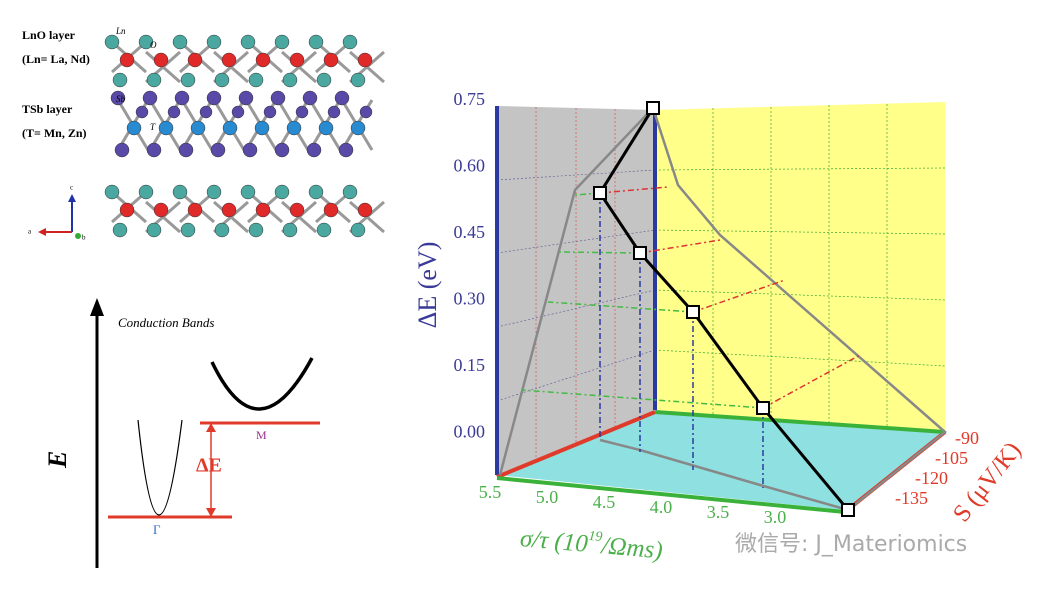 This screenshot has width=1038, height=594. I want to click on axes-indicator, so click(59, 216).